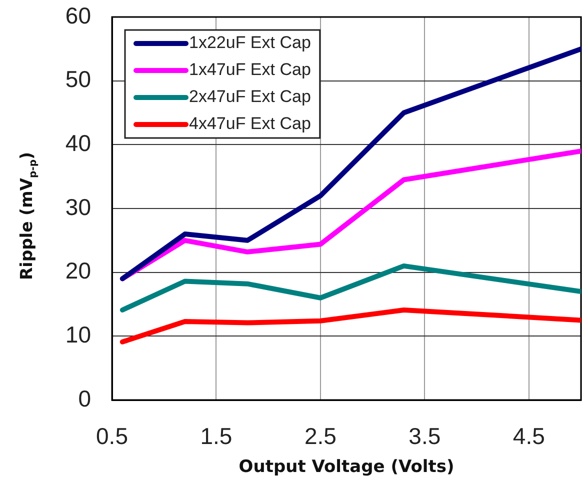 This screenshot has width=582, height=479. What do you see at coordinates (78, 271) in the screenshot?
I see `y-tick-label: 20` at bounding box center [78, 271].